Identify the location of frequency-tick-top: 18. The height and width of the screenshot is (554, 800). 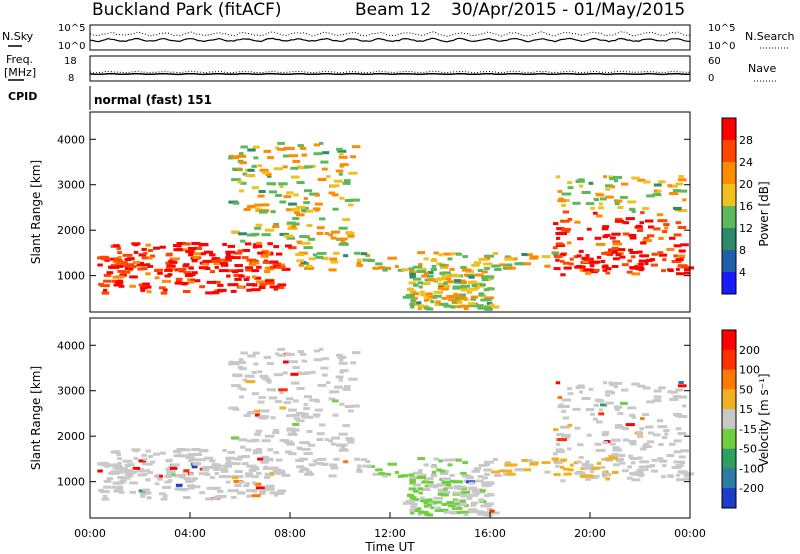
(70, 61).